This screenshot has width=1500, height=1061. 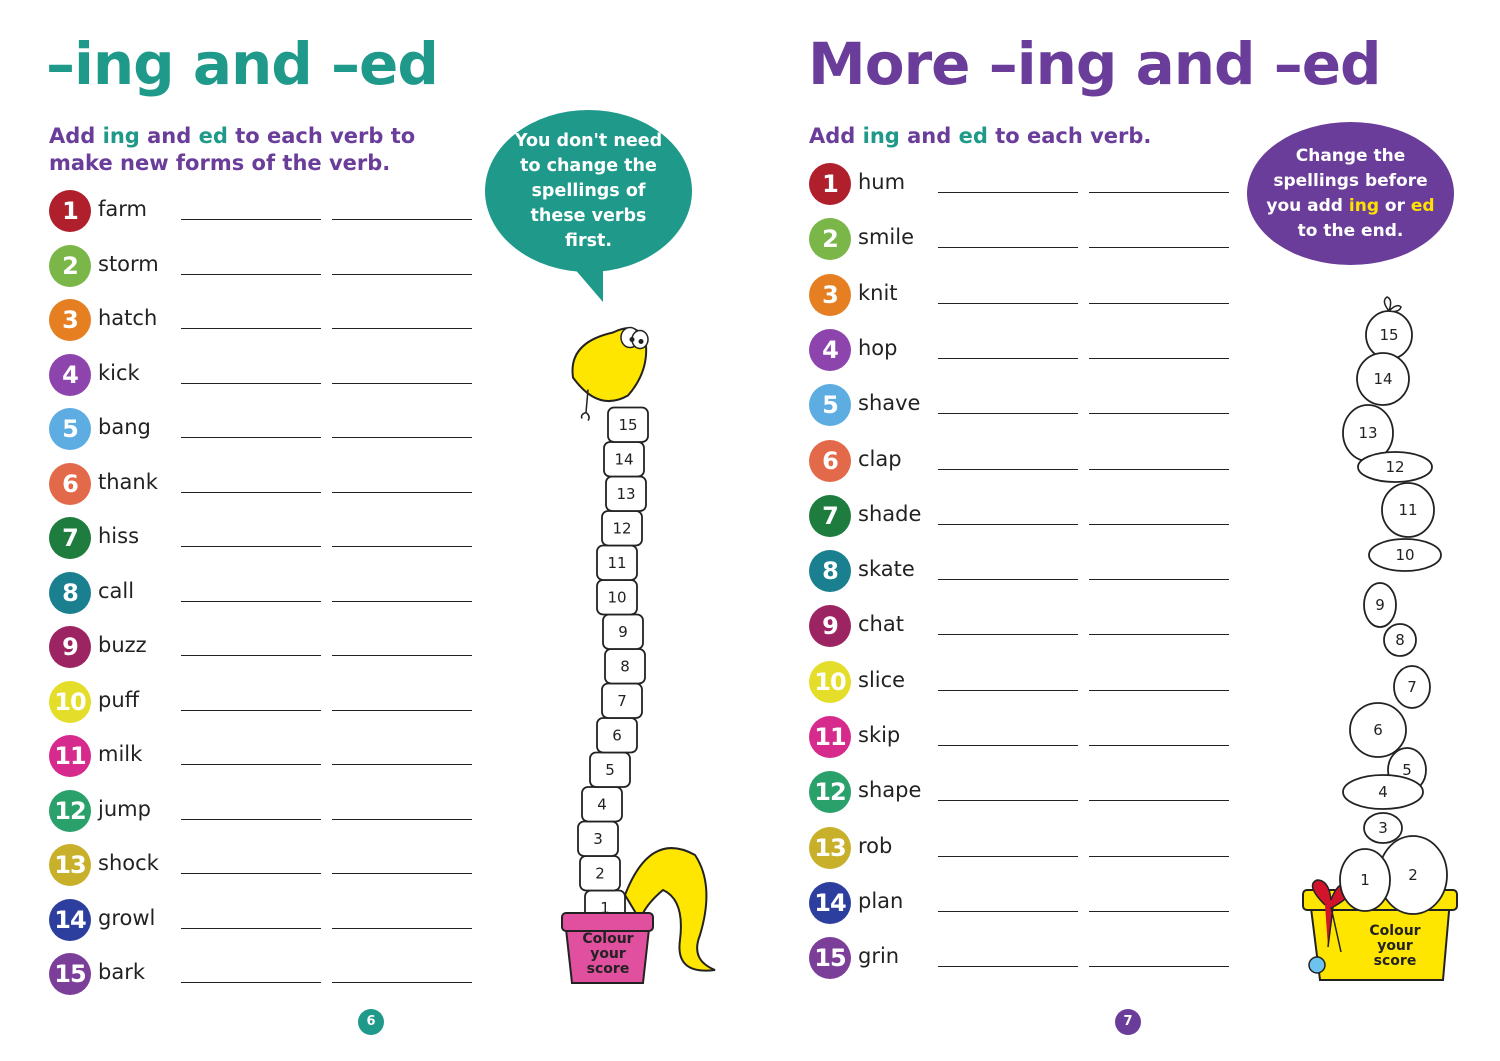 What do you see at coordinates (600, 873) in the screenshot?
I see `snake-score-segment: 2` at bounding box center [600, 873].